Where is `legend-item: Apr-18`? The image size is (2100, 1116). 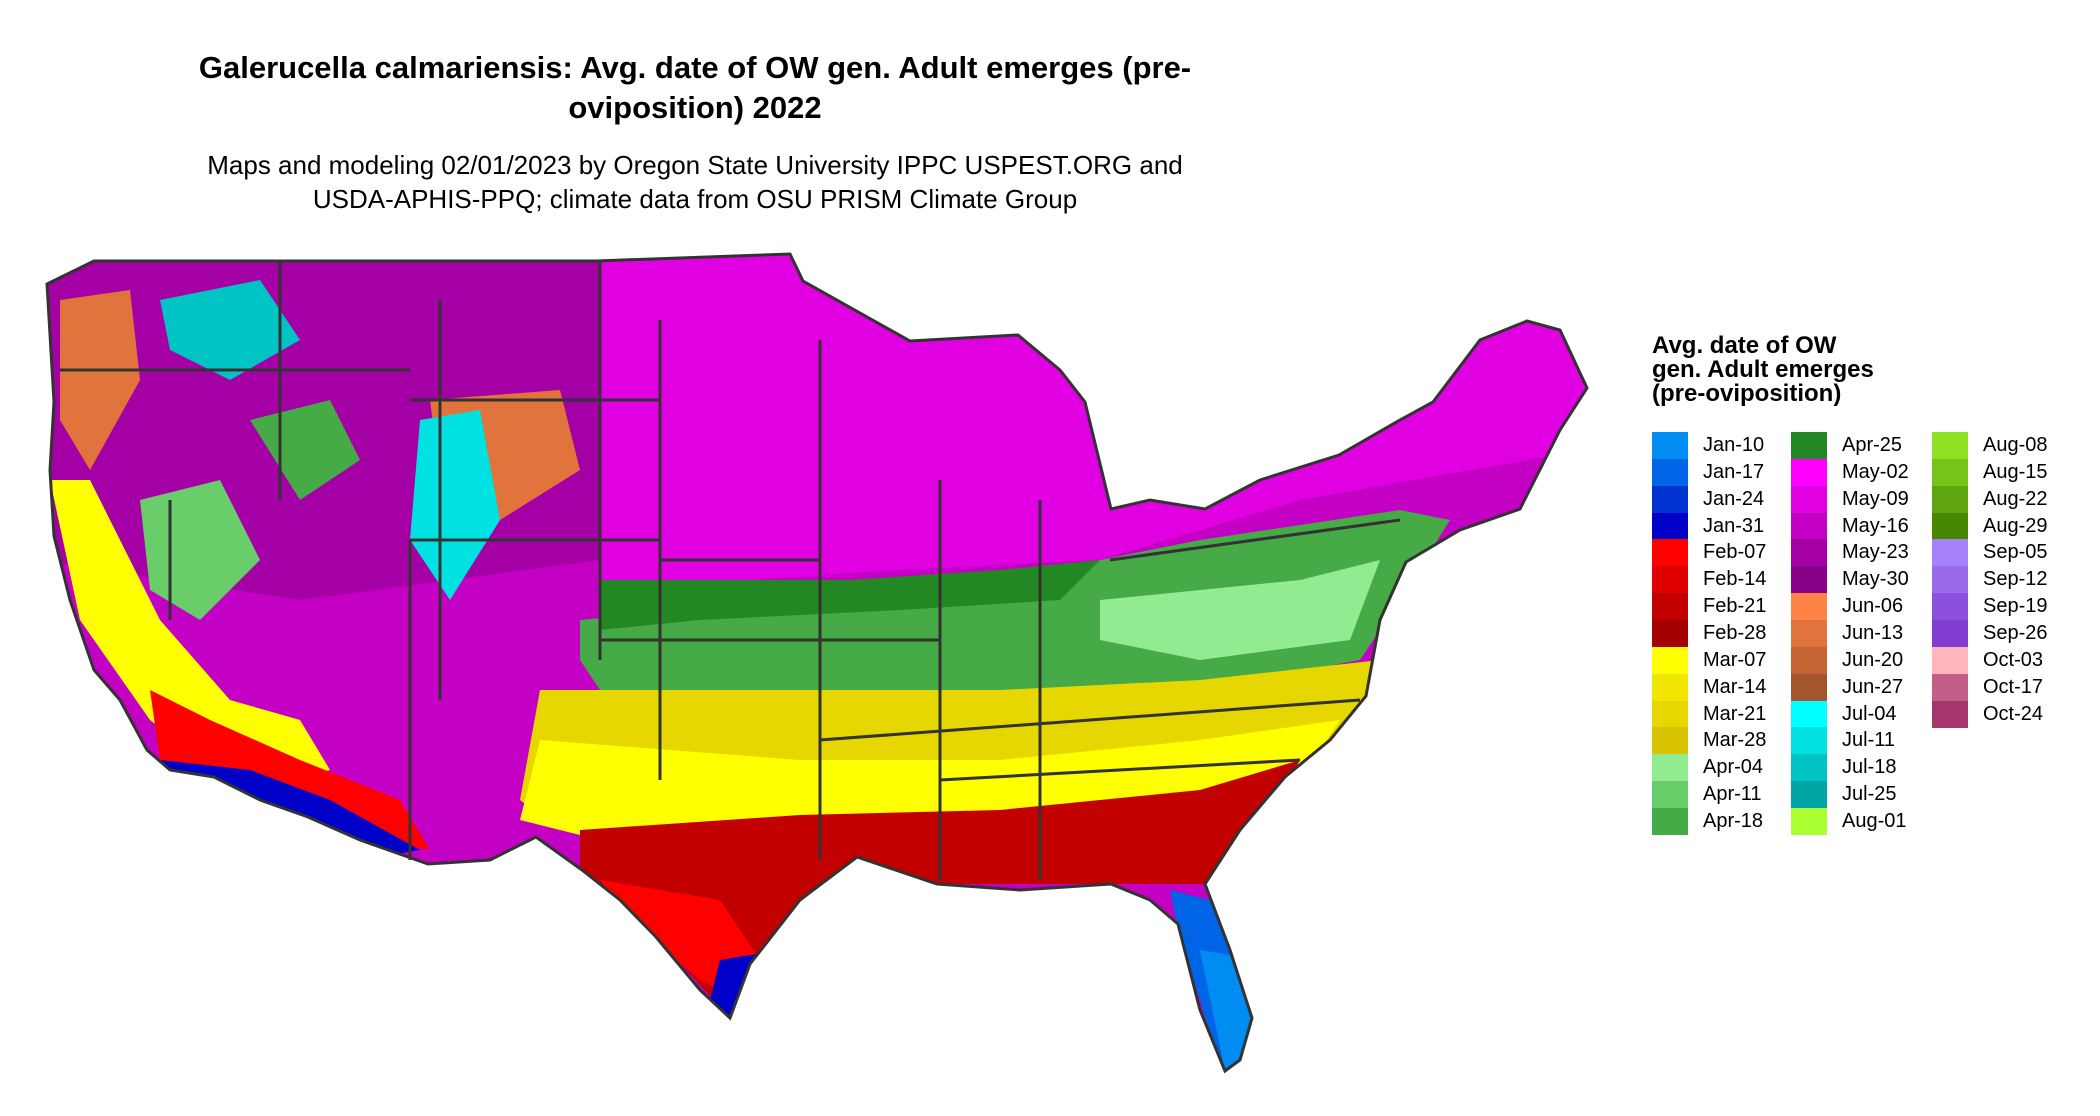
legend-item: Apr-18 is located at coordinates (1707, 821).